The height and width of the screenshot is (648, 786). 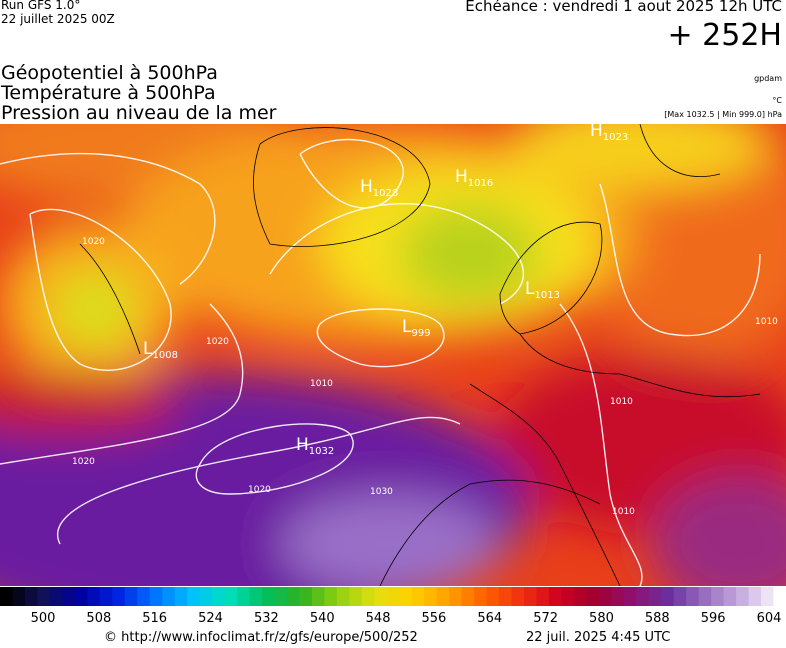 What do you see at coordinates (266, 618) in the screenshot?
I see `colorbar-label: 532` at bounding box center [266, 618].